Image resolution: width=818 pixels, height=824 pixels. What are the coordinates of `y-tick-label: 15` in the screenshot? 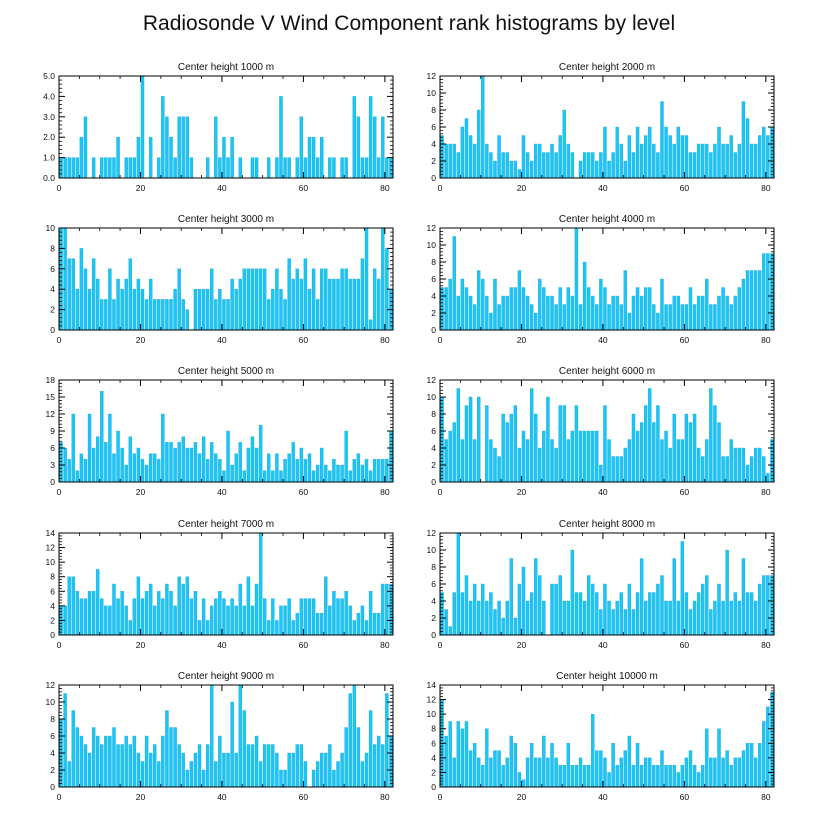 It's located at (51, 397).